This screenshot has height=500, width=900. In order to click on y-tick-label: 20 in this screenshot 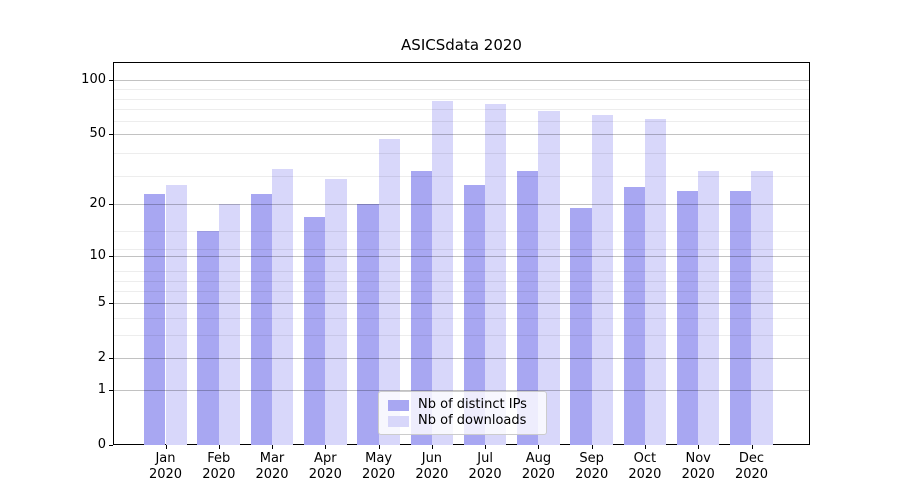, I will do `click(97, 204)`.